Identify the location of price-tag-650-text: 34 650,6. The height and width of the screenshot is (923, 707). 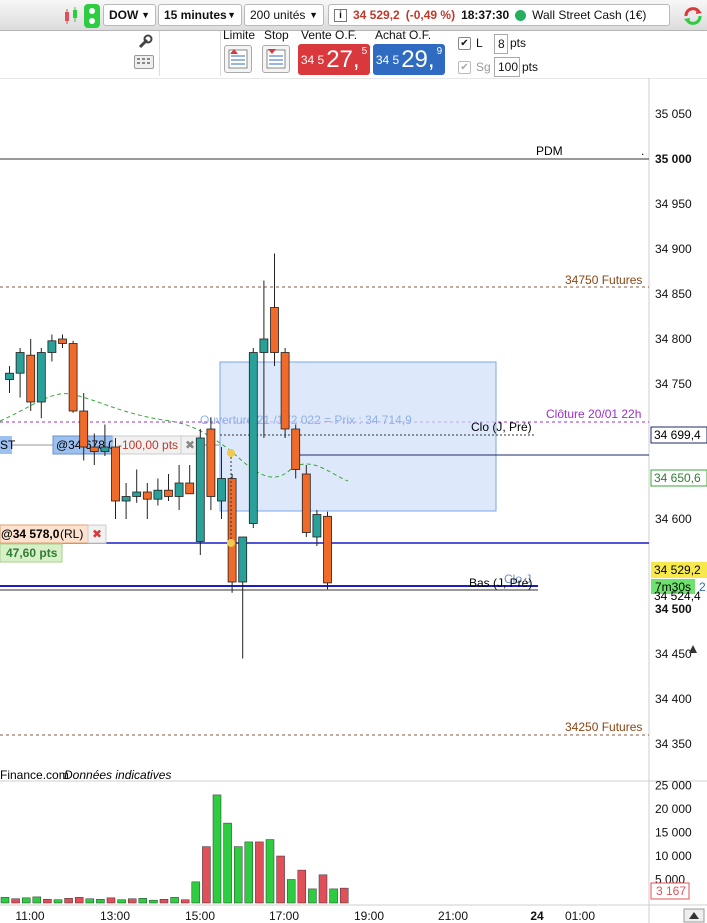
(677, 478).